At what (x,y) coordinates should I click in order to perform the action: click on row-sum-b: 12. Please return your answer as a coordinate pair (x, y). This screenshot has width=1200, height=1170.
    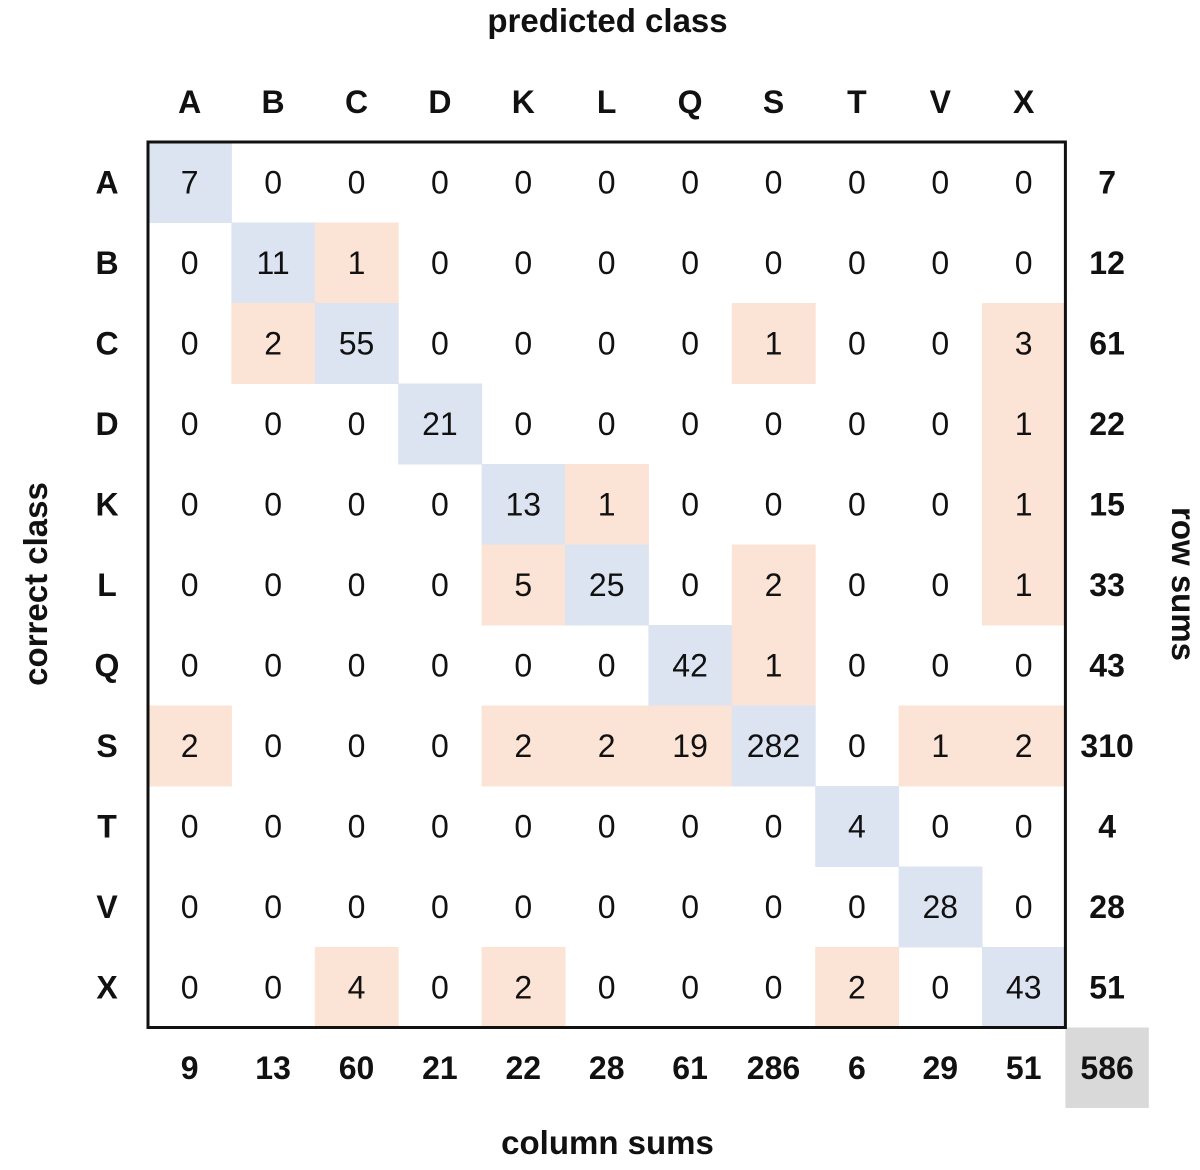
    Looking at the image, I should click on (1107, 263).